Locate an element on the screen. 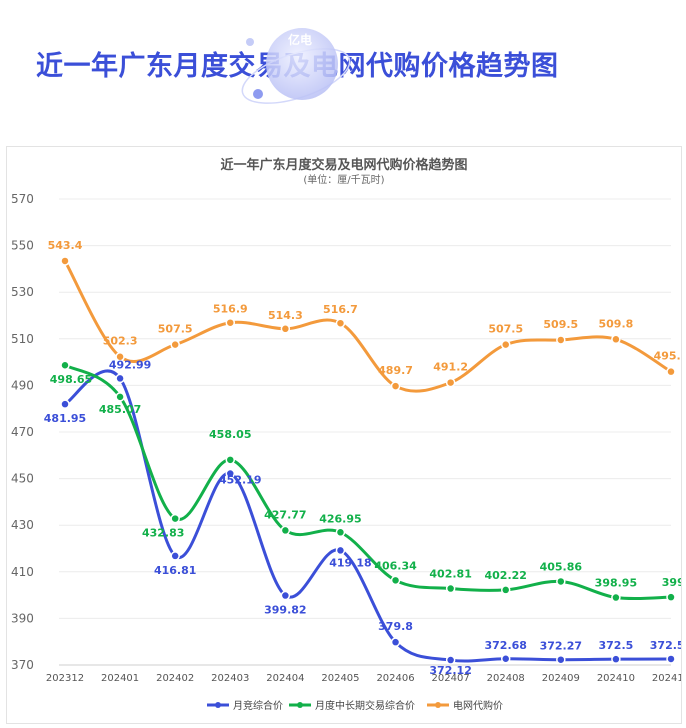 Image resolution: width=686 pixels, height=728 pixels. data-label: 514.3 is located at coordinates (285, 315).